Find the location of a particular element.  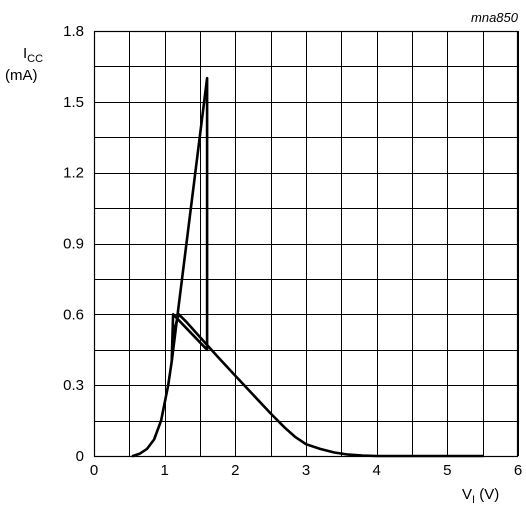

x-axis-label-subscript: I is located at coordinates (473, 500).